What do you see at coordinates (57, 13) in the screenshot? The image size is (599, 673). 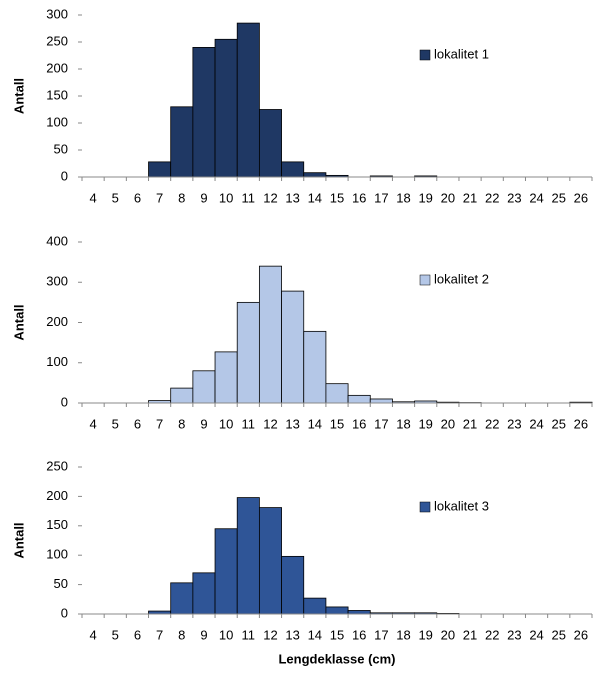 I see `y-tick-label: 300` at bounding box center [57, 13].